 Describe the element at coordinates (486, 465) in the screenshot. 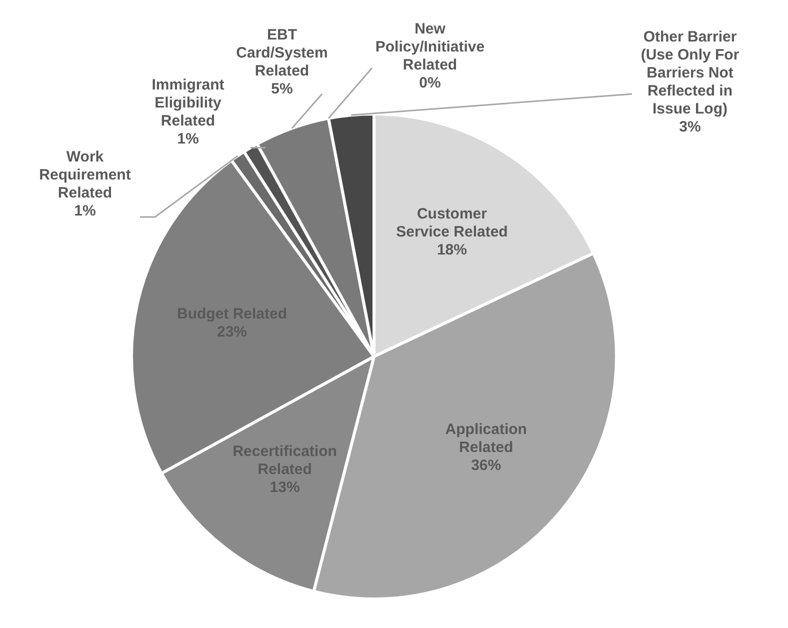

I see `data-label: 36%` at that location.